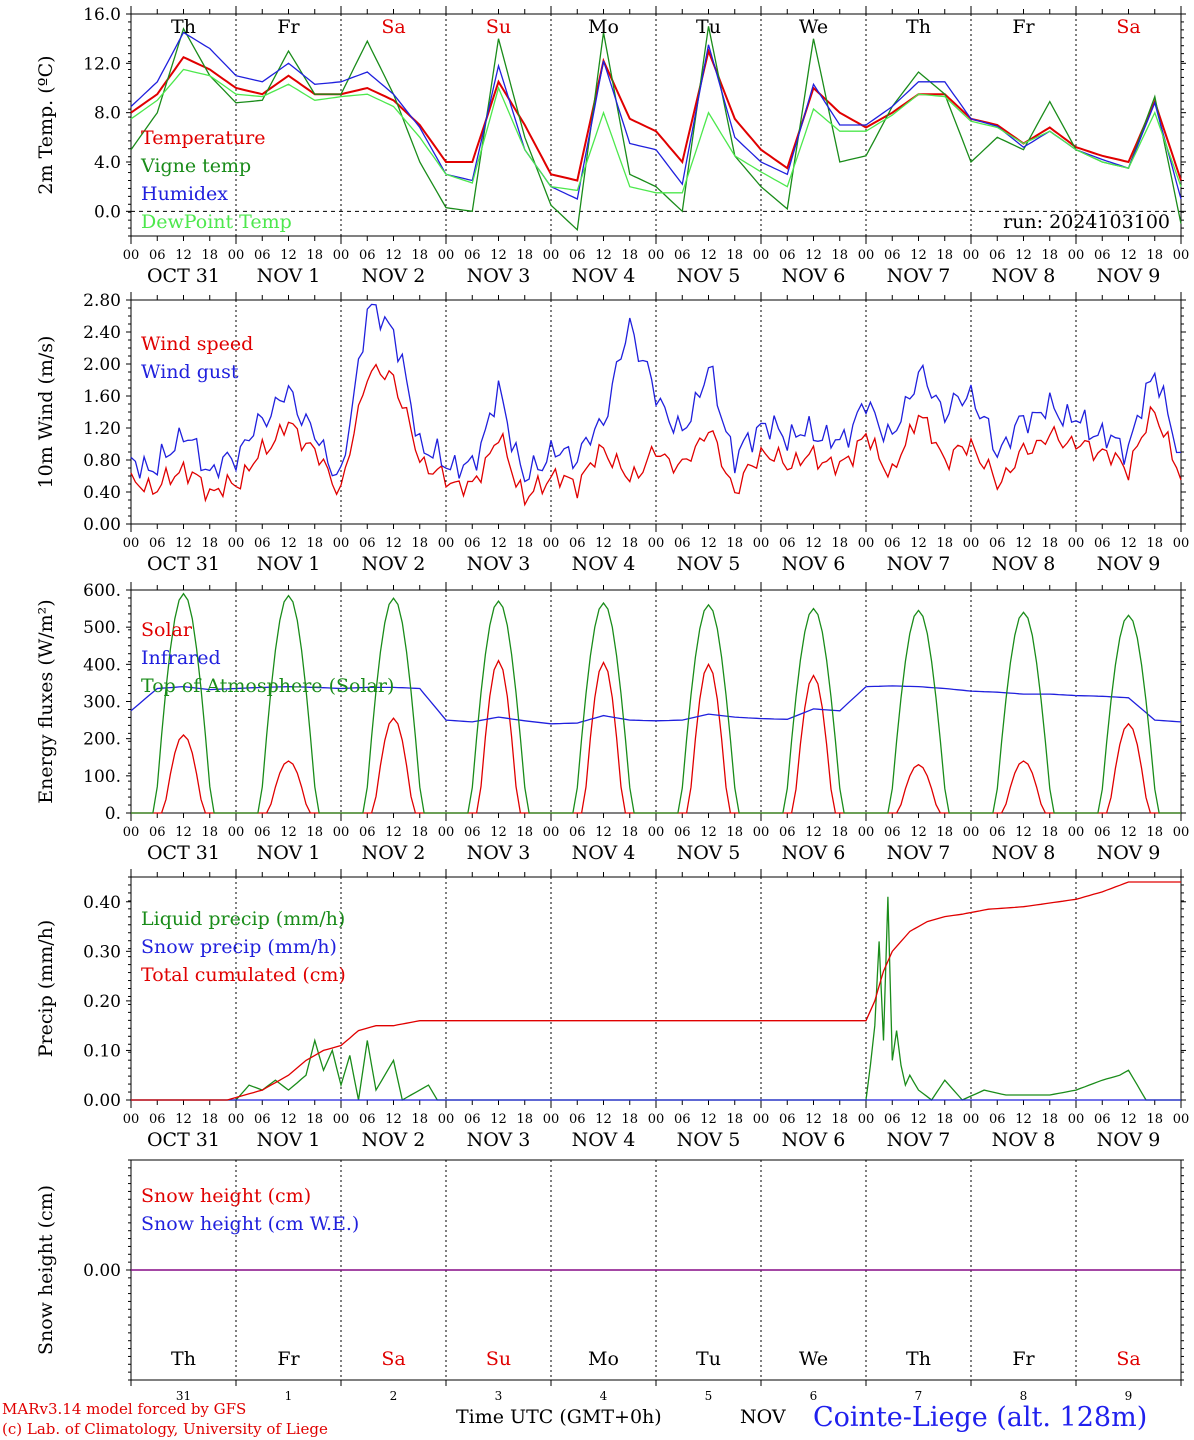  What do you see at coordinates (763, 1417) in the screenshot?
I see `month-label: NOV` at bounding box center [763, 1417].